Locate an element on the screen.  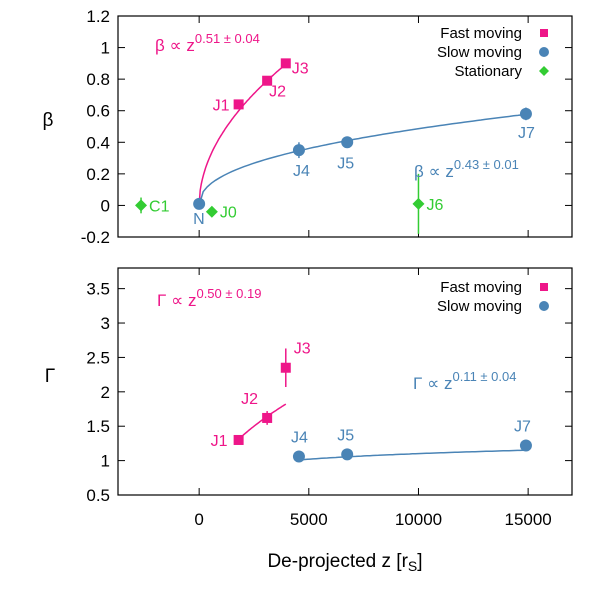
beta-slow-fit-curve is located at coordinates (362, 159).